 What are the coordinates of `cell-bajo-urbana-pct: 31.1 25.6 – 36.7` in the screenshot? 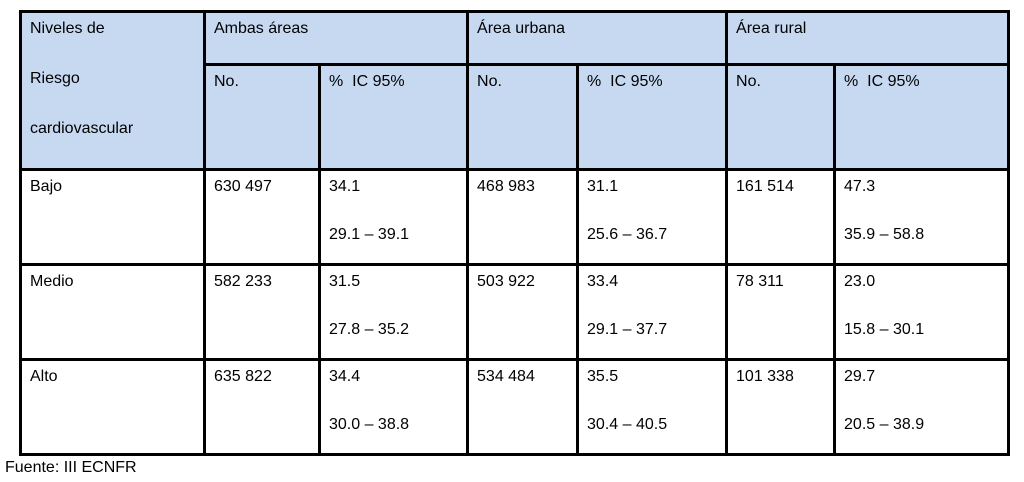 It's located at (652, 217).